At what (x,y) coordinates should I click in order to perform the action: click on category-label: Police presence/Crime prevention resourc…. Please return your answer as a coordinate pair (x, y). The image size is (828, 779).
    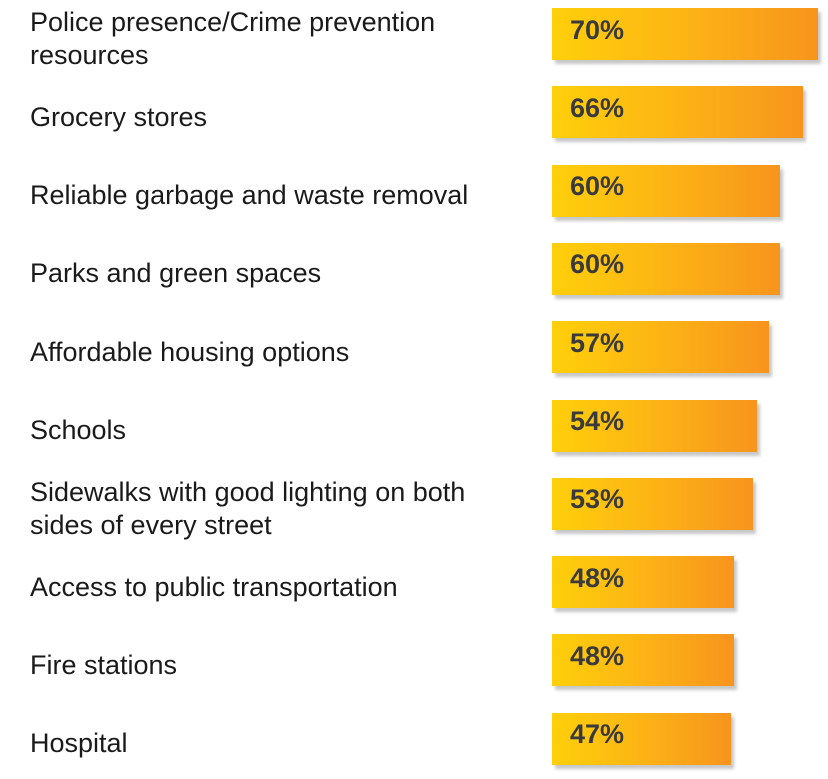
    Looking at the image, I should click on (233, 38).